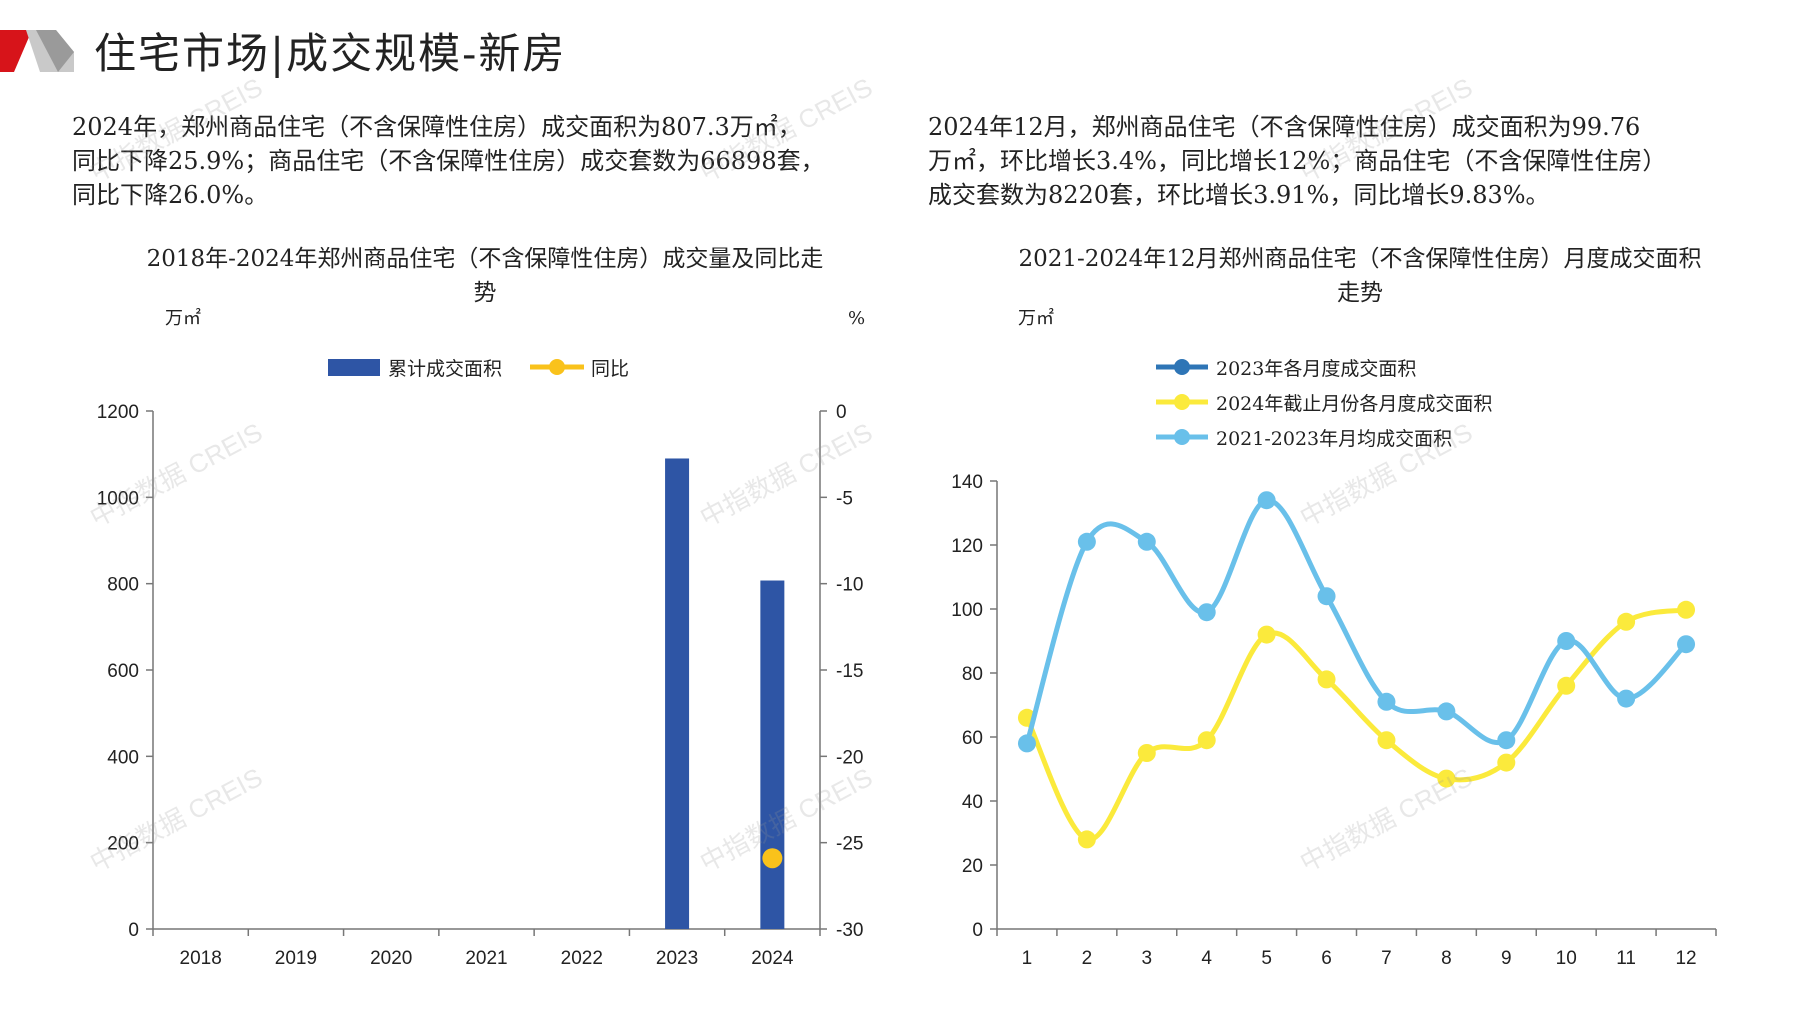 This screenshot has width=1797, height=1010. I want to click on y-tick-label: 400, so click(123, 757).